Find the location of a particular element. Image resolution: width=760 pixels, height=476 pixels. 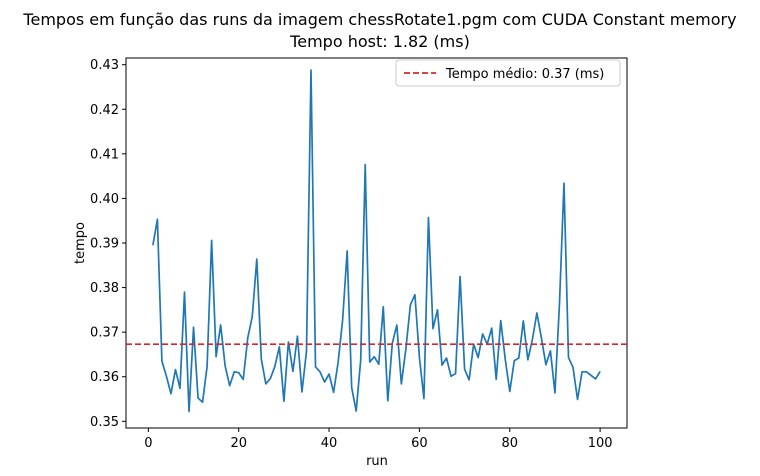

y-tick-label: 0.41 is located at coordinates (104, 154).